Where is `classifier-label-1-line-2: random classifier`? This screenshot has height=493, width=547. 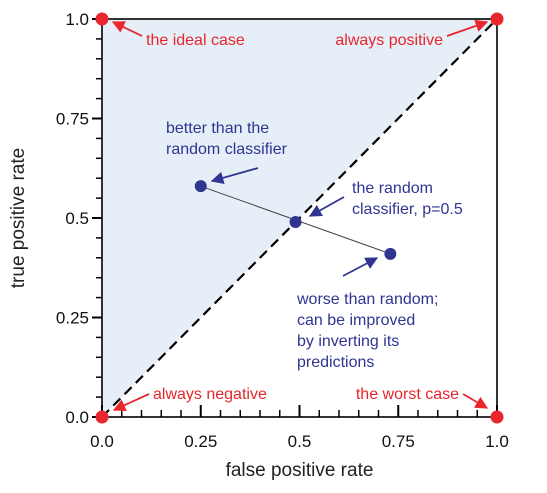 classifier-label-1-line-2: random classifier is located at coordinates (227, 149).